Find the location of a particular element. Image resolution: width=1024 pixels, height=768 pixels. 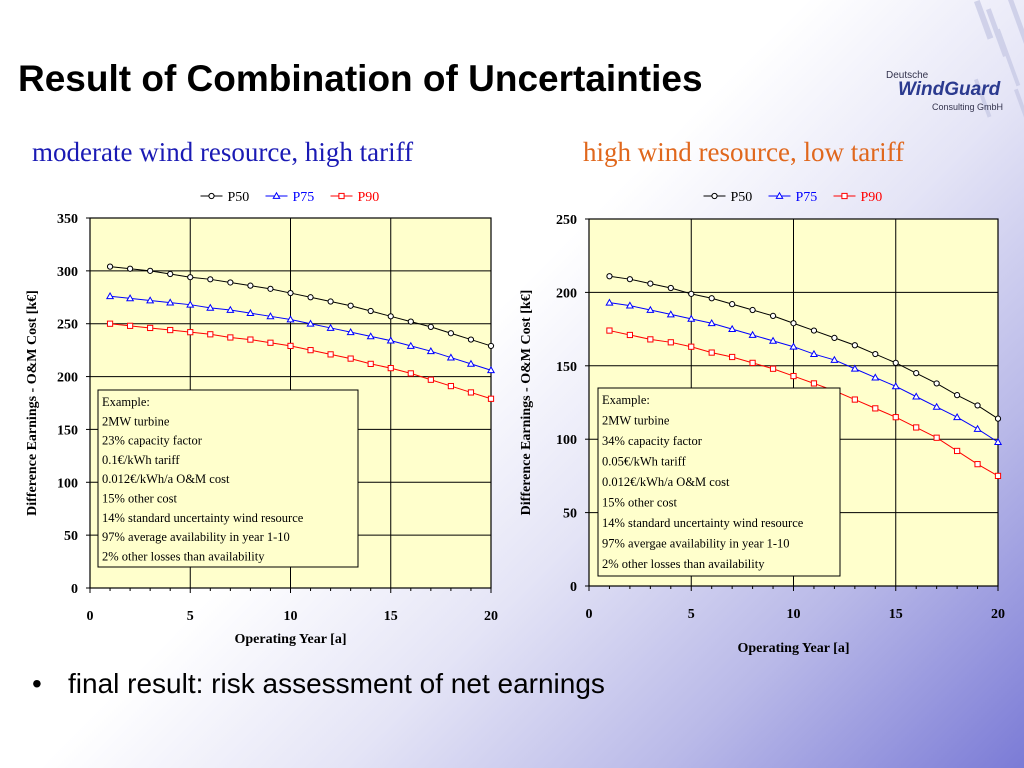

annotation-line: 97% average availability in year 1-10 is located at coordinates (196, 537).